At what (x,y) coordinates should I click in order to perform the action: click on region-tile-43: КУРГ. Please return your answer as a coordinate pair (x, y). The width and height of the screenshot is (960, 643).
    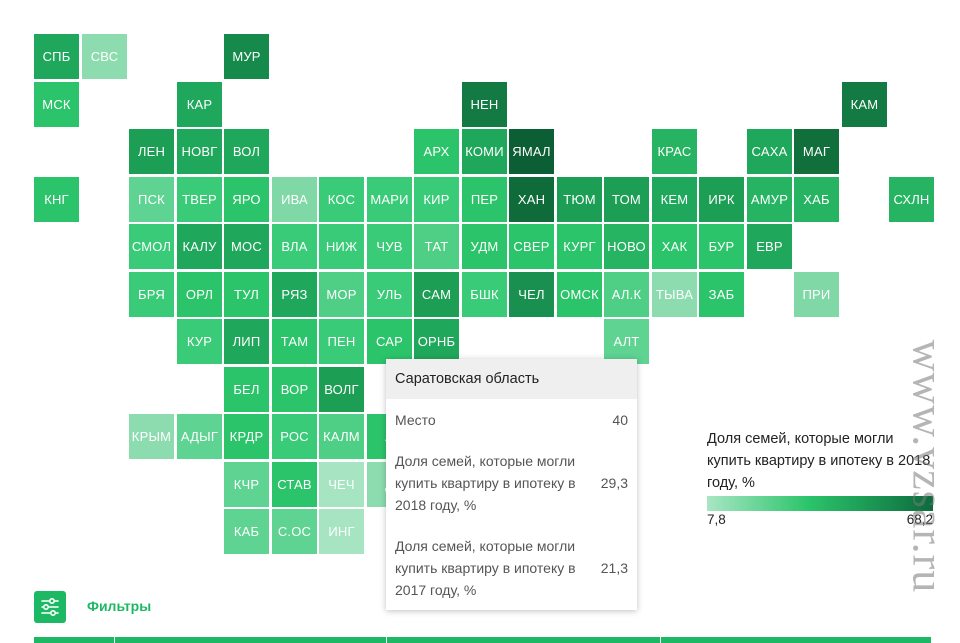
    Looking at the image, I should click on (579, 246).